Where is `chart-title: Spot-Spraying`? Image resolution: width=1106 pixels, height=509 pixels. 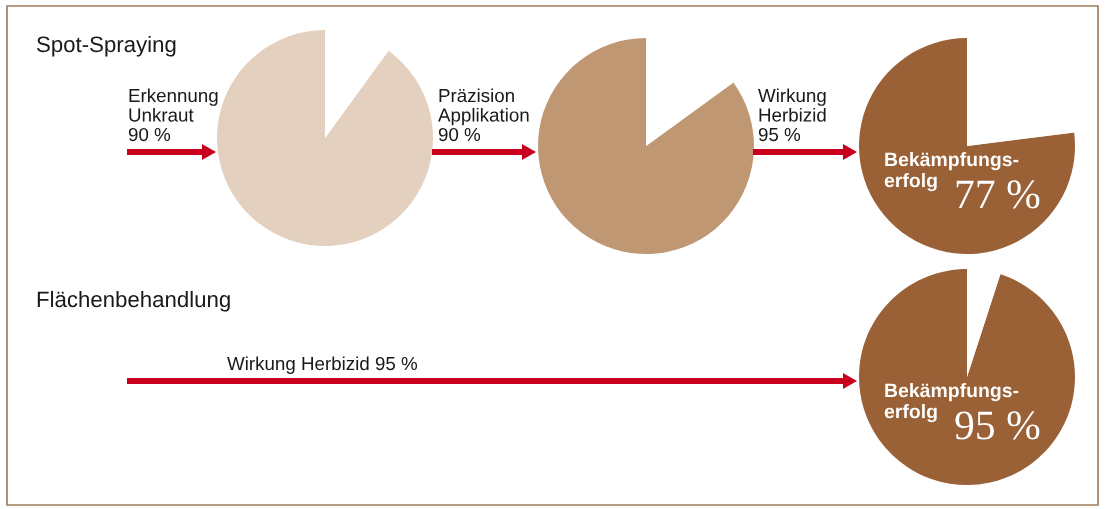
chart-title: Spot-Spraying is located at coordinates (106, 46).